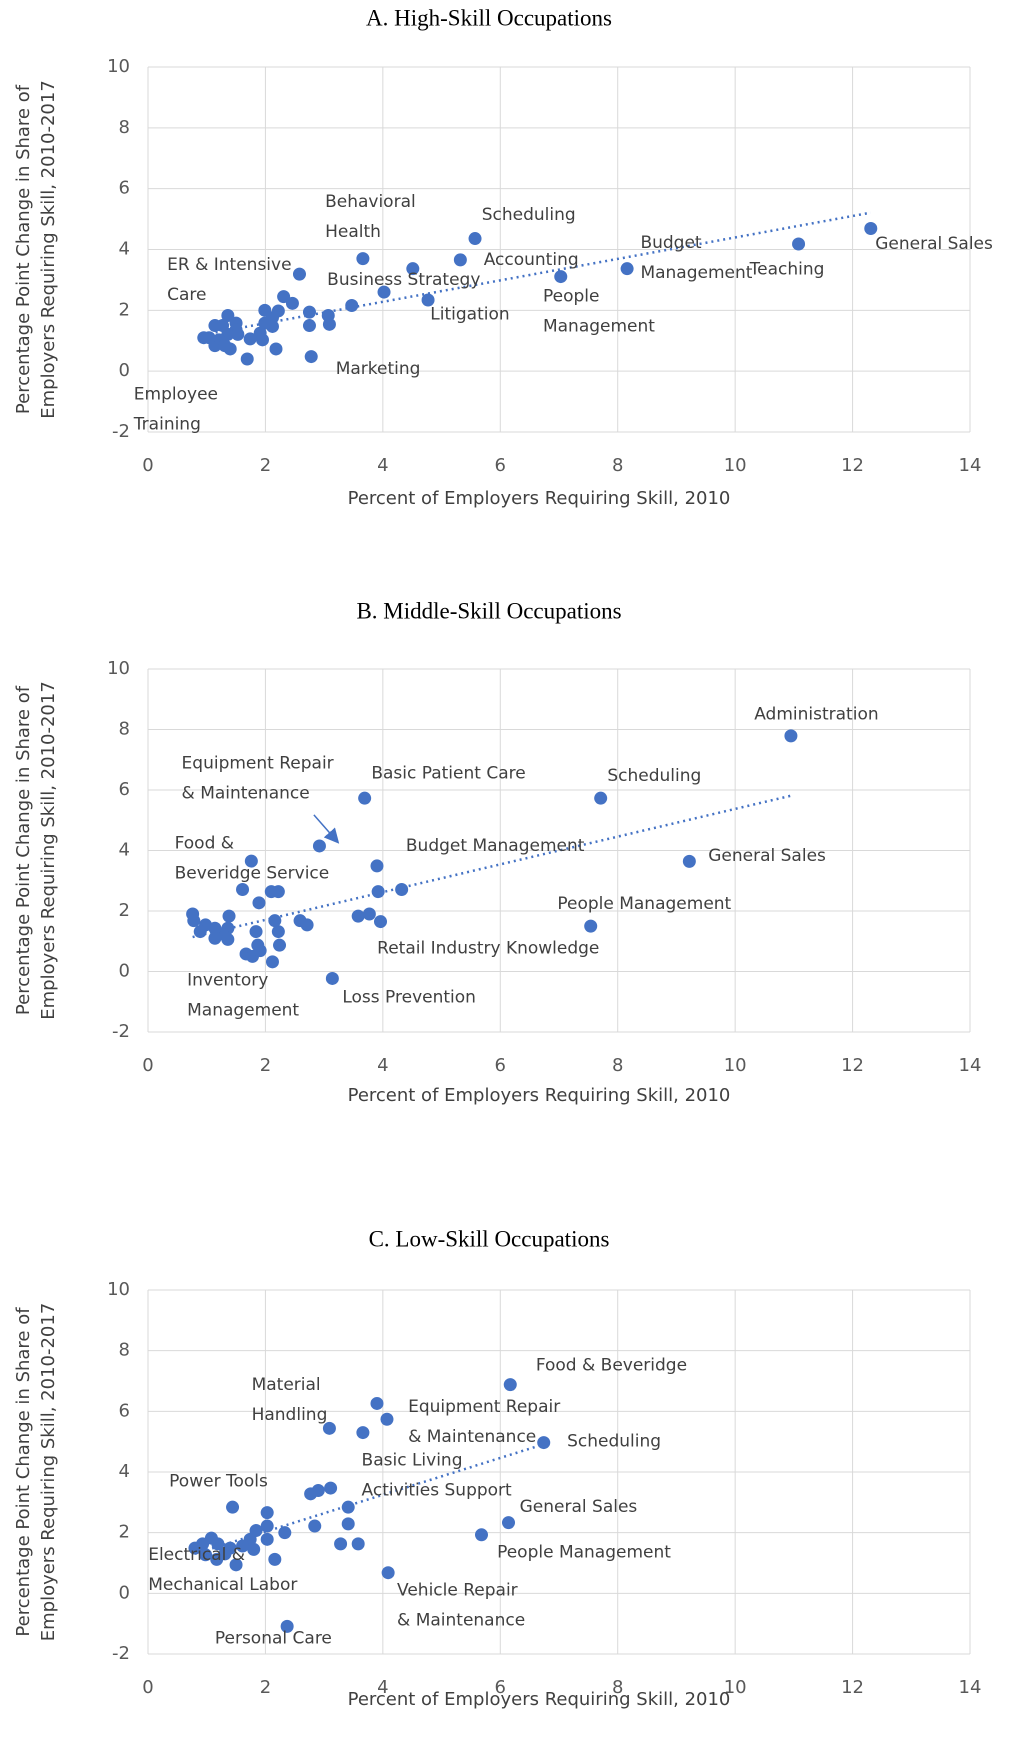 The width and height of the screenshot is (1016, 1745). I want to click on point-label: Power Tools, so click(218, 1482).